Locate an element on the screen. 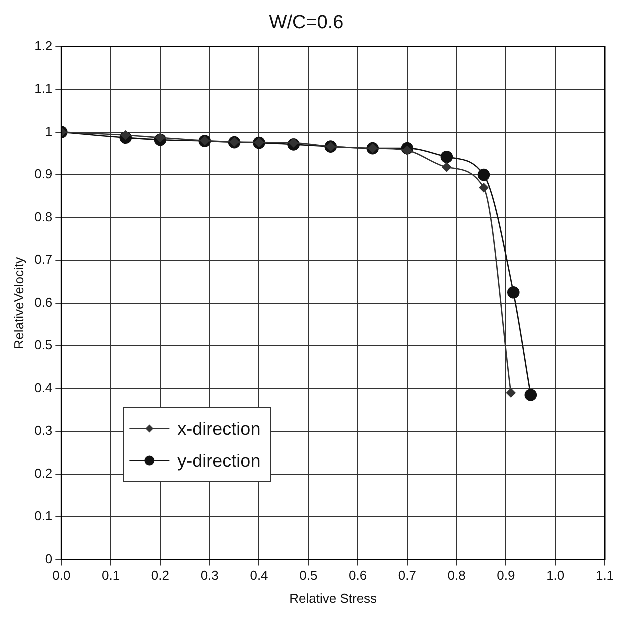 The image size is (627, 619). y-tick-label: 0.2 is located at coordinates (43, 473).